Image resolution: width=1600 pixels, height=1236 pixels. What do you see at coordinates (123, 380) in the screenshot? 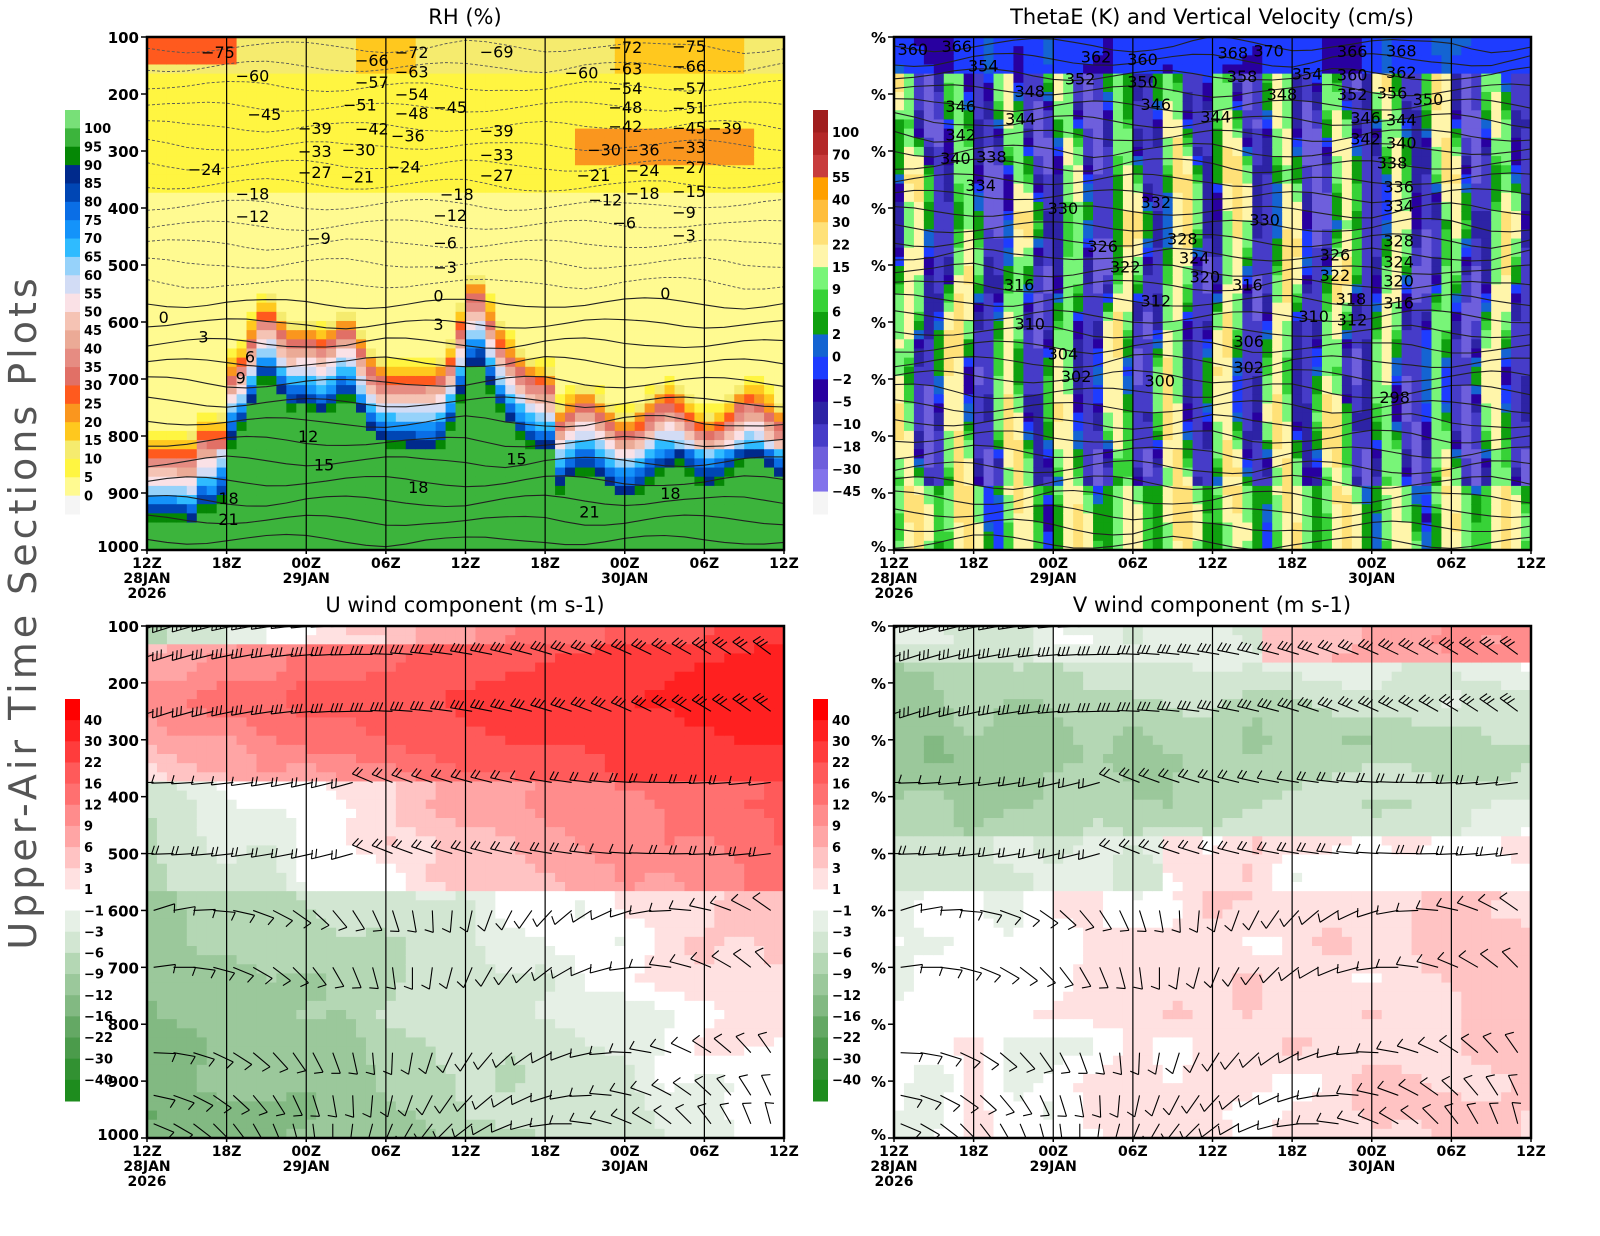
I see `rh-y-tick-label: 700` at bounding box center [123, 380].